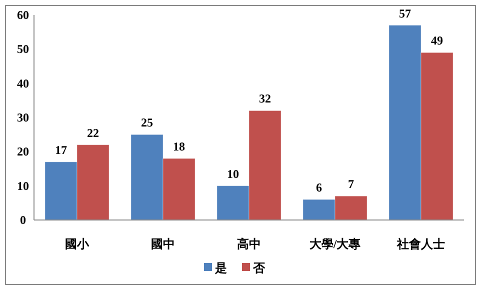  Describe the element at coordinates (249, 244) in the screenshot. I see `x-tick-label: 高中` at that location.